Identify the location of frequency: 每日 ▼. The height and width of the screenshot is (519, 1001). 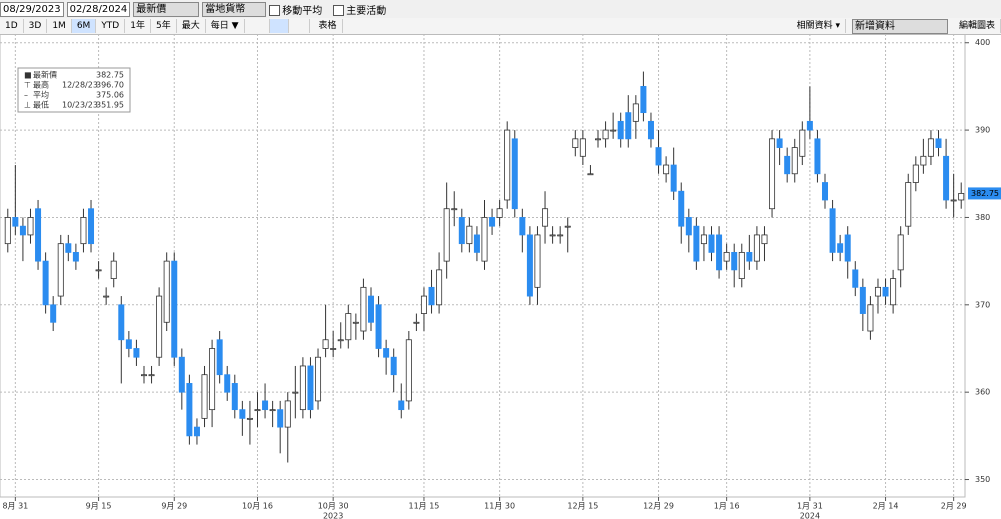
(225, 26).